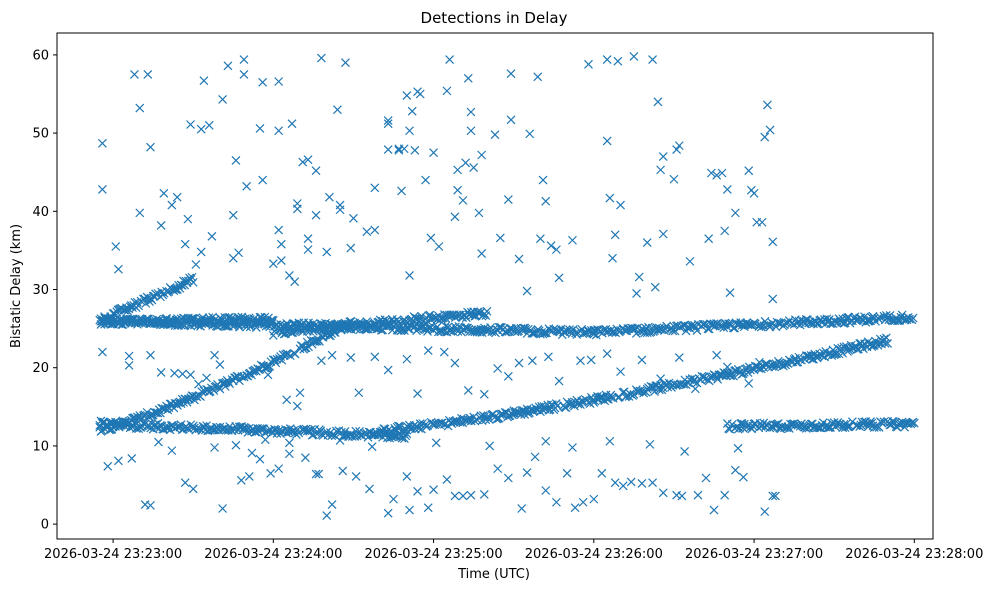  What do you see at coordinates (494, 18) in the screenshot?
I see `chart-title: Detections in Delay` at bounding box center [494, 18].